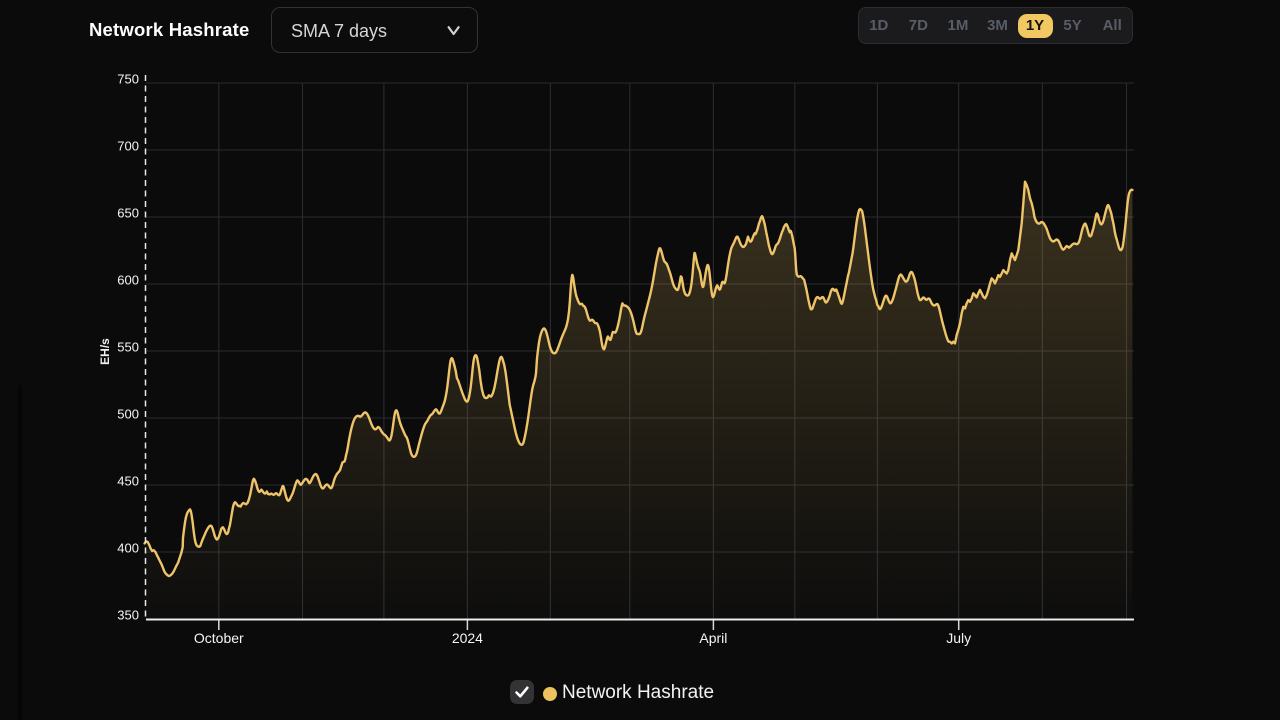 The height and width of the screenshot is (720, 1280). I want to click on svg-text: 450, so click(128, 481).